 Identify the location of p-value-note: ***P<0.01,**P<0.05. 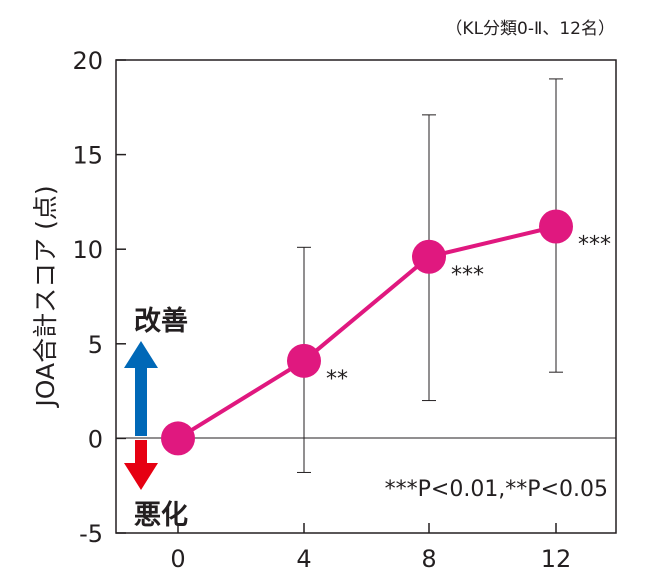
(496, 489).